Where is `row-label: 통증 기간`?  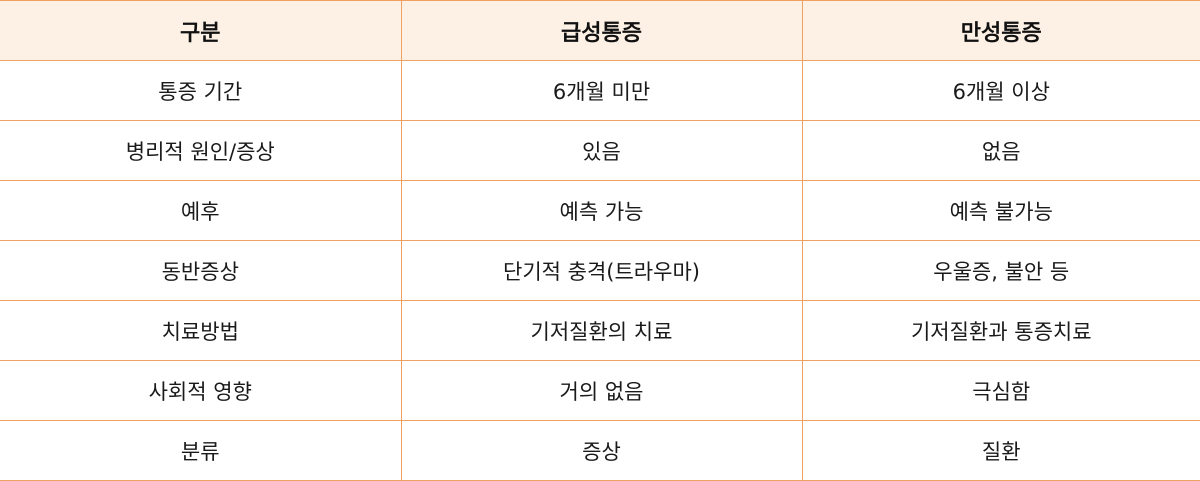
row-label: 통증 기간 is located at coordinates (201, 90).